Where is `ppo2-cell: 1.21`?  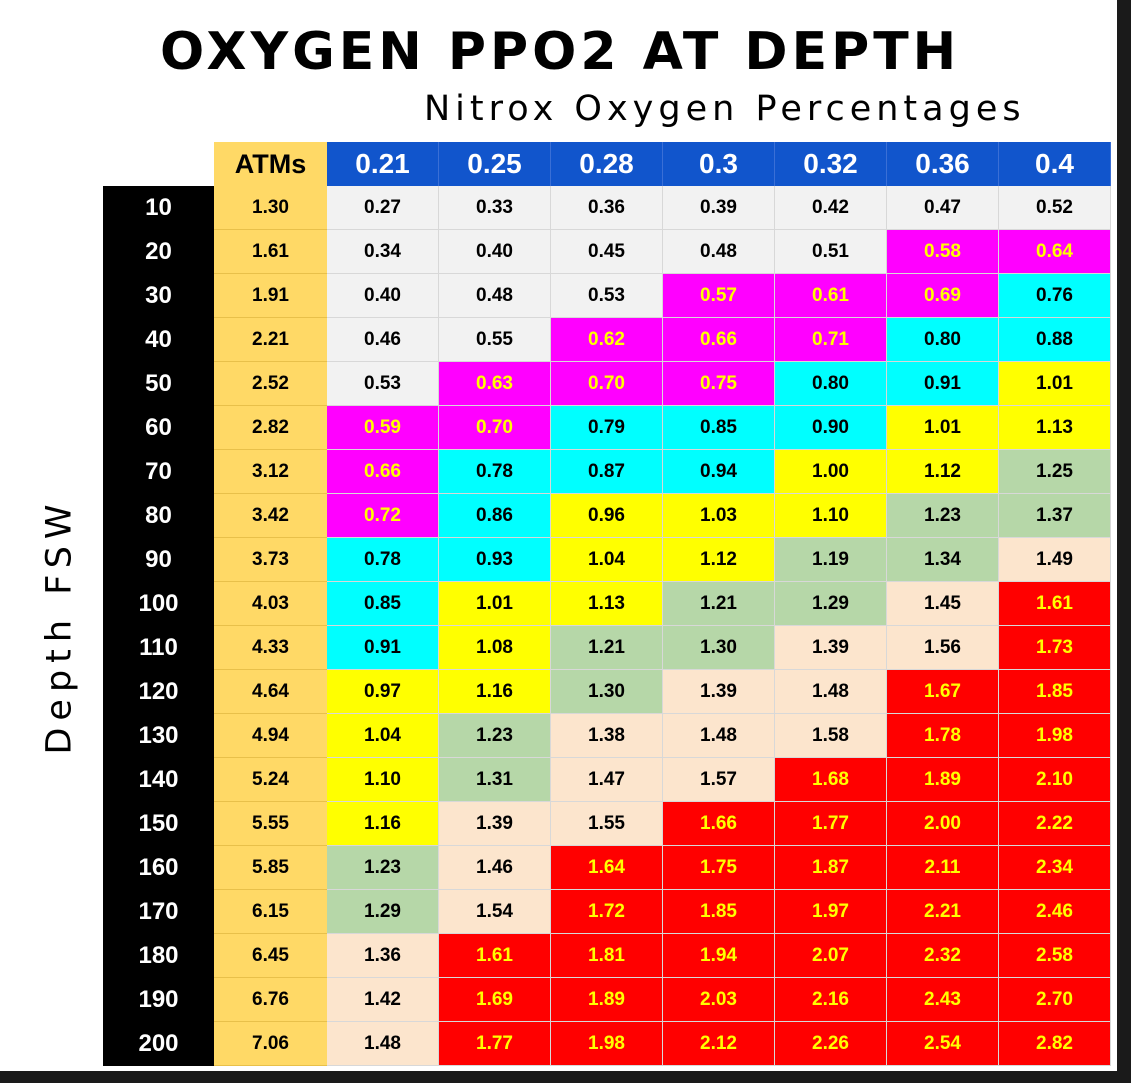 ppo2-cell: 1.21 is located at coordinates (719, 604).